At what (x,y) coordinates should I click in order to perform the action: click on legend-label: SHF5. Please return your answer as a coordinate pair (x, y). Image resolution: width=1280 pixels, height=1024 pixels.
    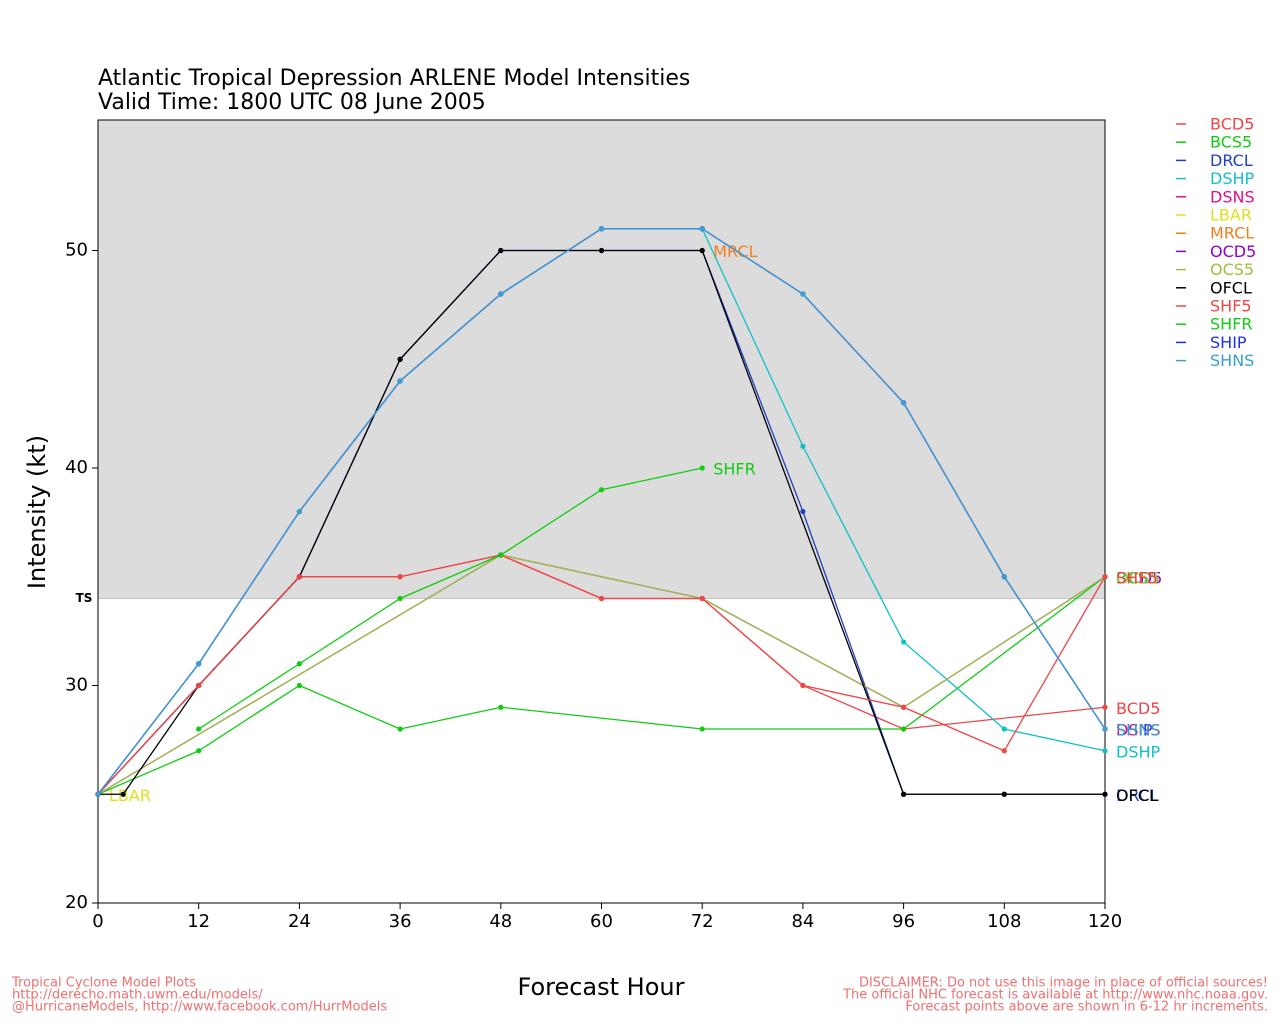
    Looking at the image, I should click on (1231, 306).